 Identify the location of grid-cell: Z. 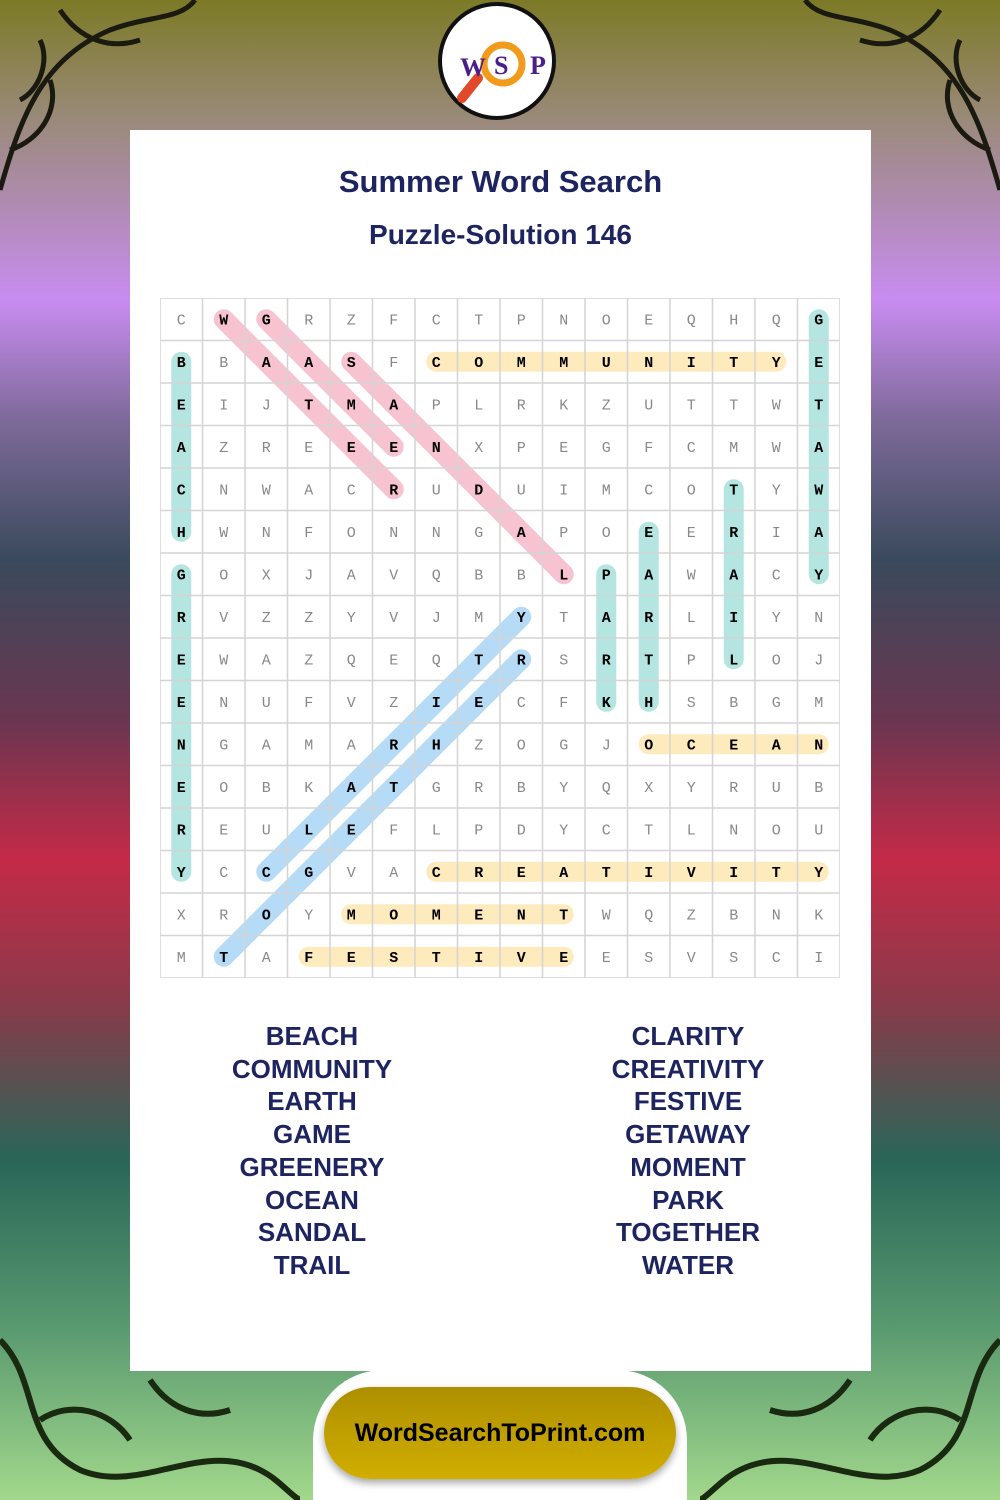
(393, 703).